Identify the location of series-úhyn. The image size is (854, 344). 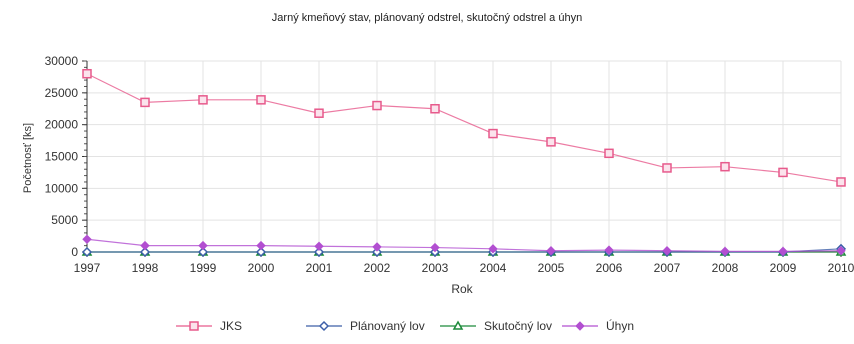
(464, 245).